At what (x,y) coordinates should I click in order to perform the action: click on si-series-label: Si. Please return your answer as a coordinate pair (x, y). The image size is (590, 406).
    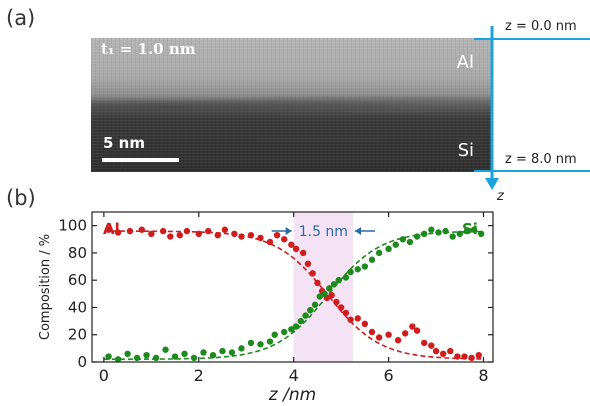
    Looking at the image, I should click on (470, 229).